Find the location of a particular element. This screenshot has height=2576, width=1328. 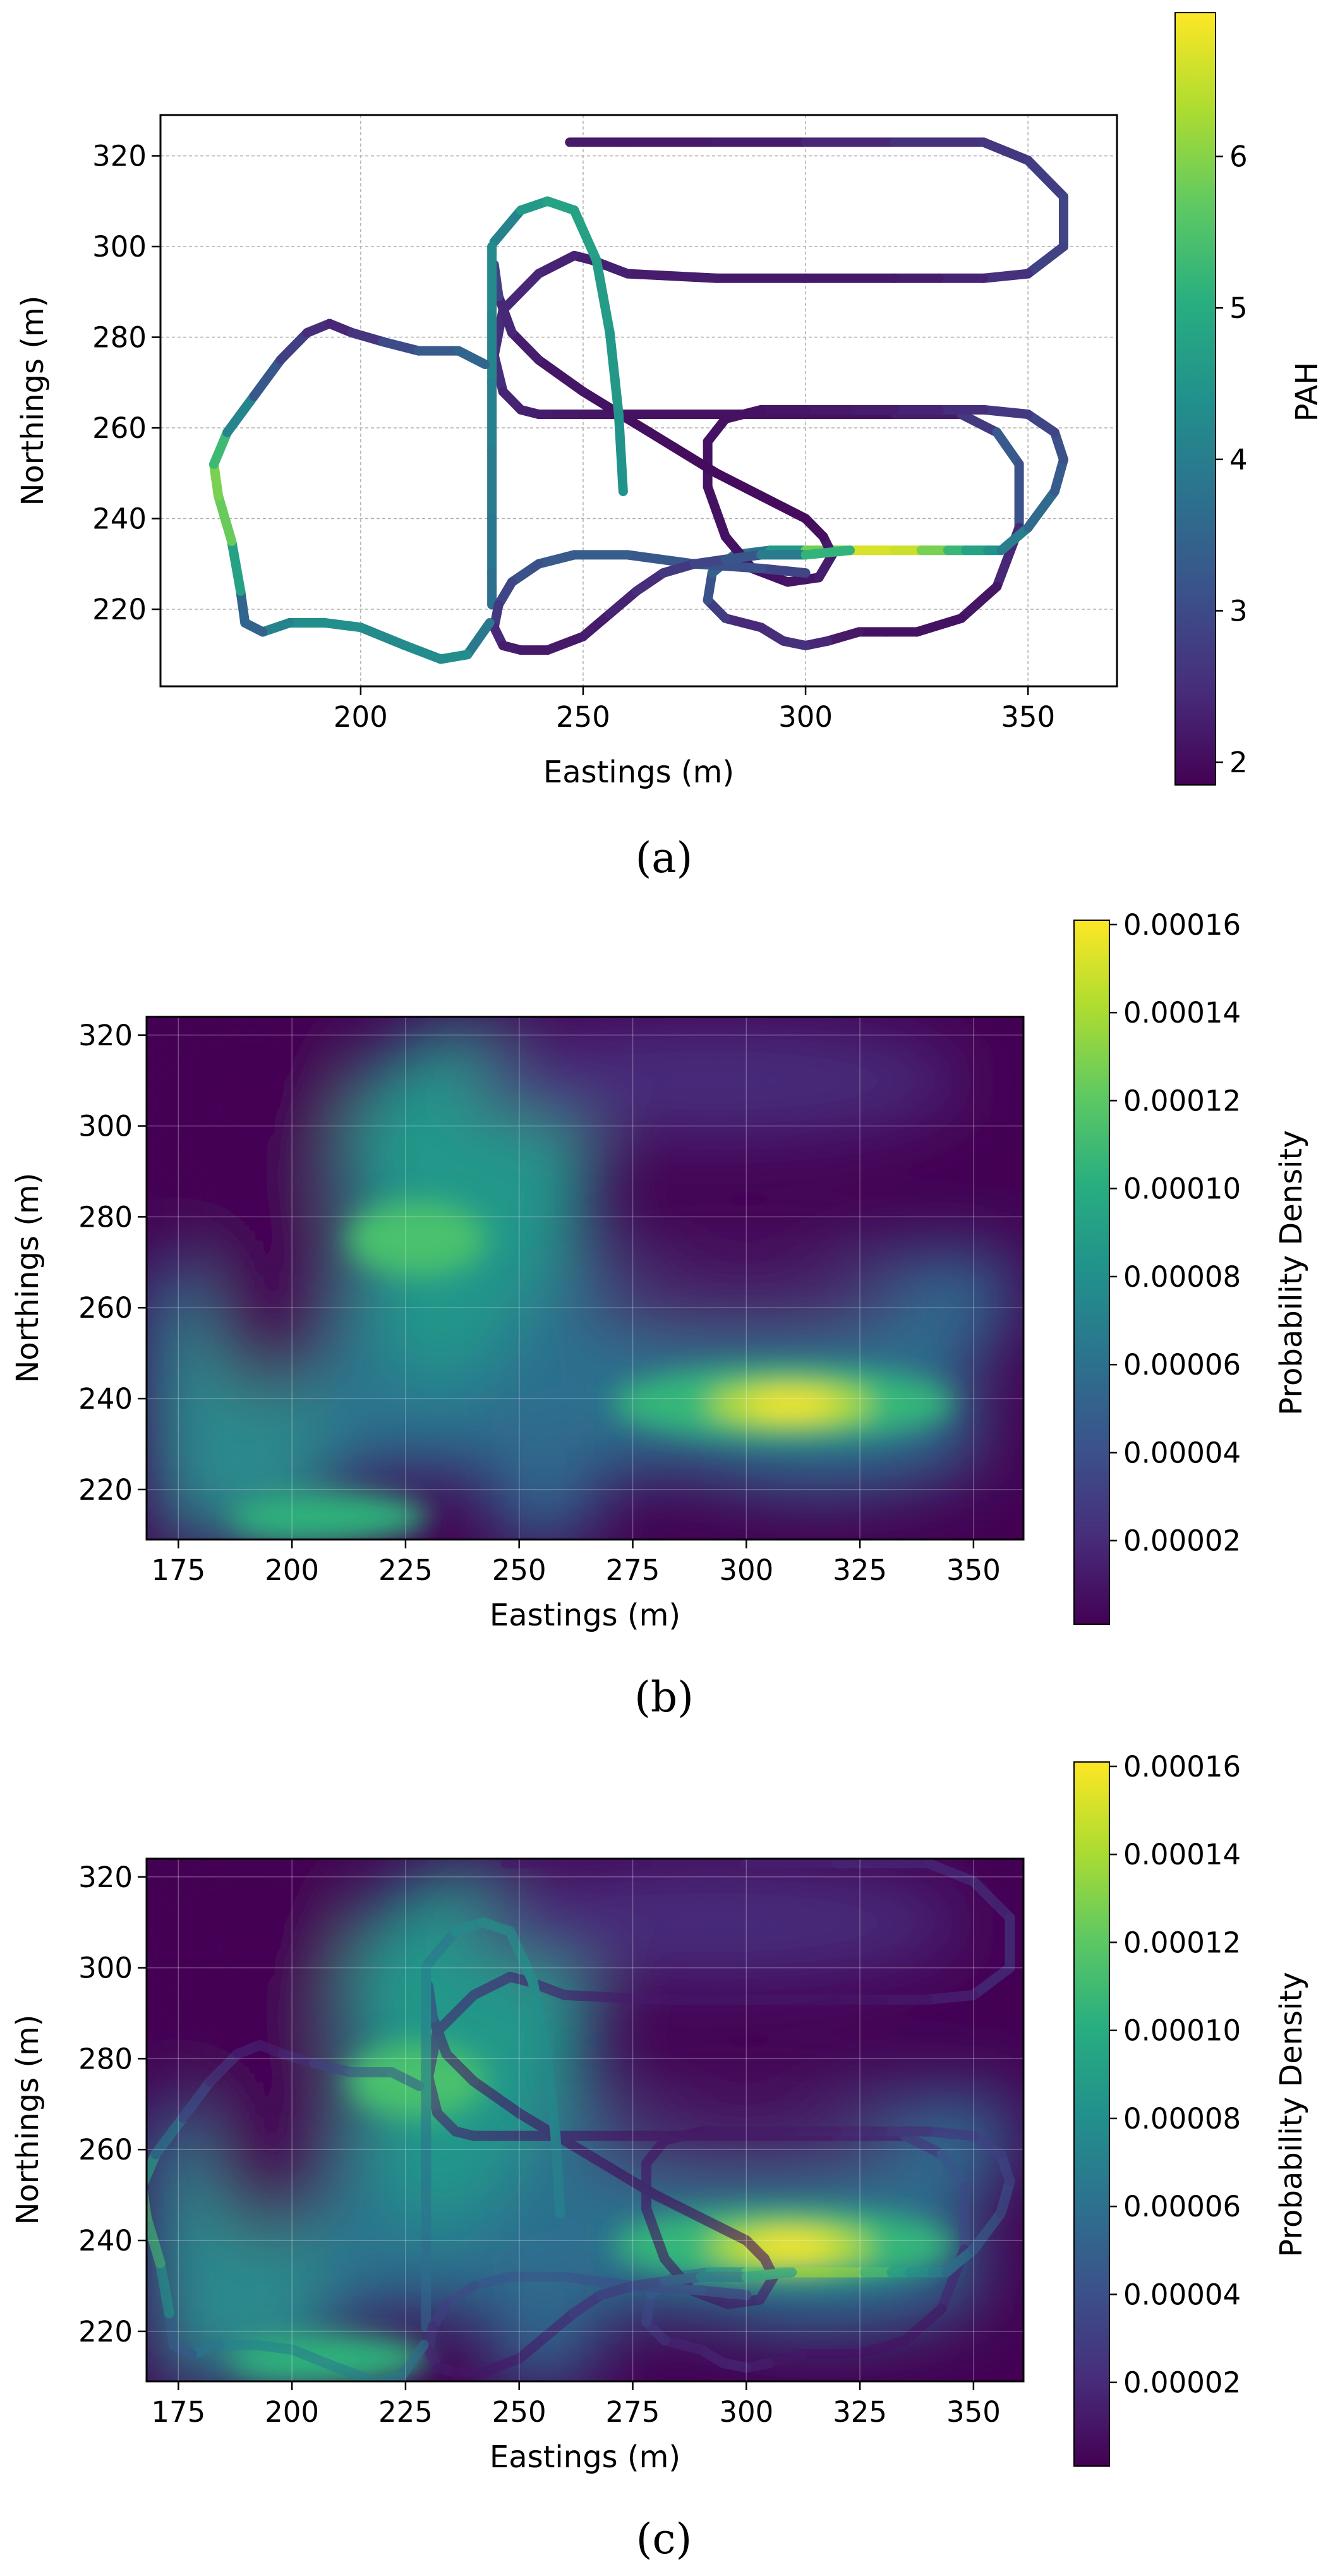

x-tick-label: 175 is located at coordinates (178, 1570).